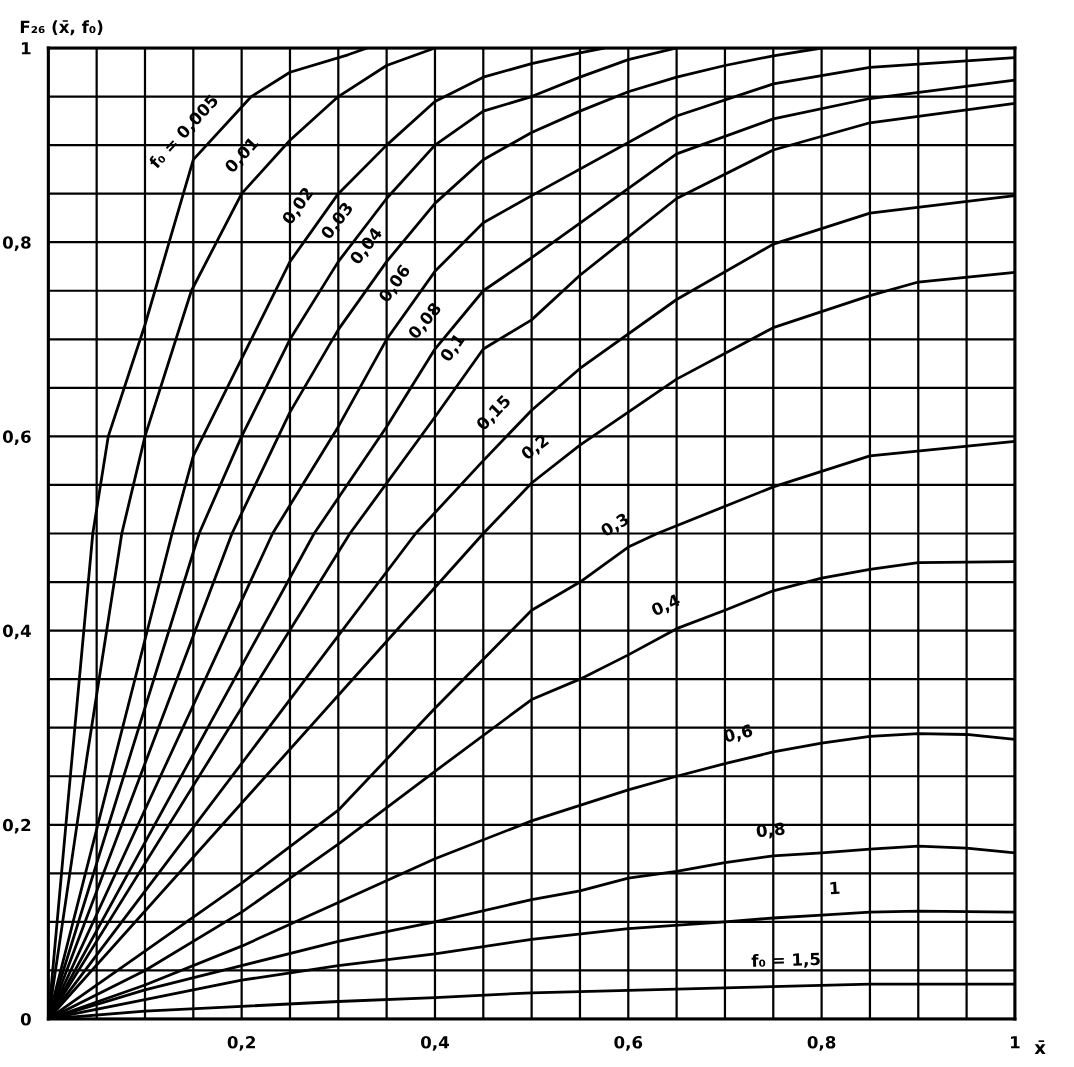 This screenshot has height=1067, width=1074. I want to click on y-axis-title: F₂₆ (x̄, f₀), so click(61, 28).